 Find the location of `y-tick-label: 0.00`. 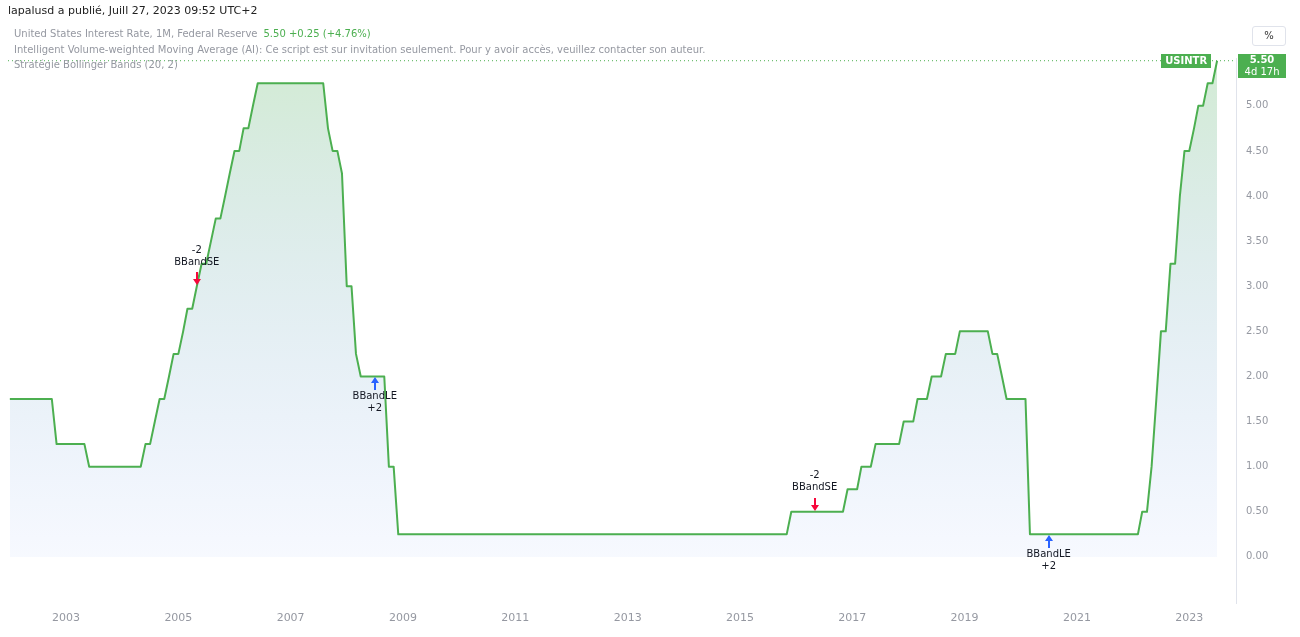

y-tick-label: 0.00 is located at coordinates (1257, 556).